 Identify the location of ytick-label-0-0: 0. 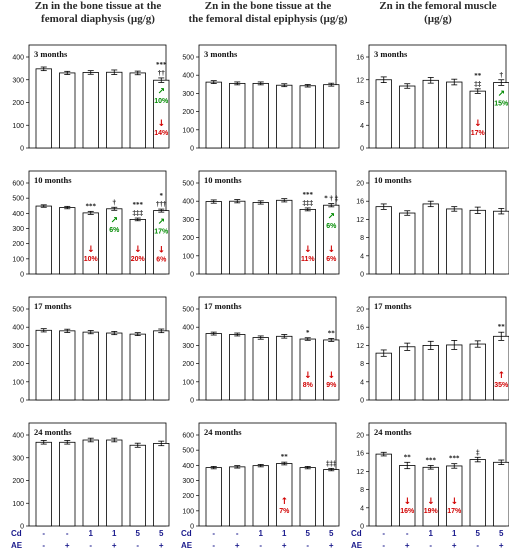
(22, 149).